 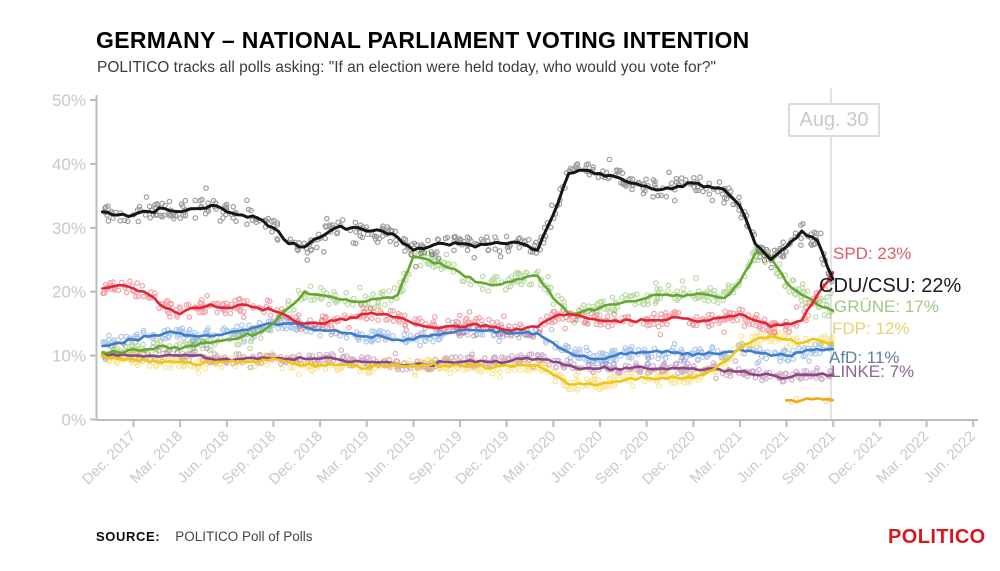 What do you see at coordinates (69, 164) in the screenshot?
I see `svg-text: 40%` at bounding box center [69, 164].